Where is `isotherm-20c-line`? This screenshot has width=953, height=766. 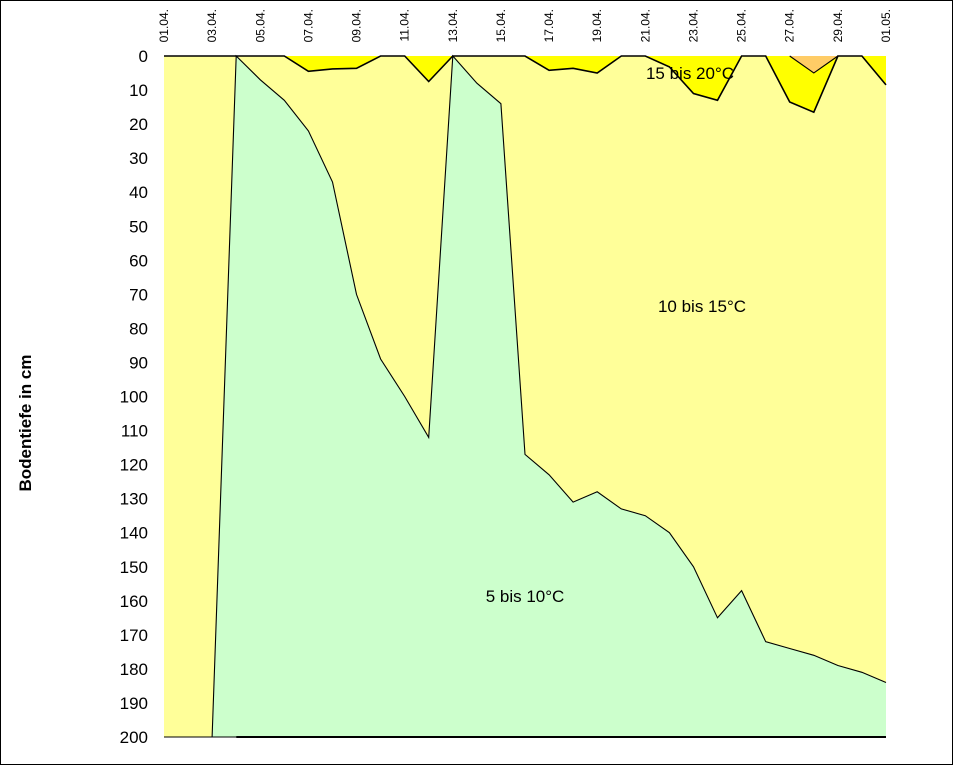 isotherm-20c-line is located at coordinates (814, 64).